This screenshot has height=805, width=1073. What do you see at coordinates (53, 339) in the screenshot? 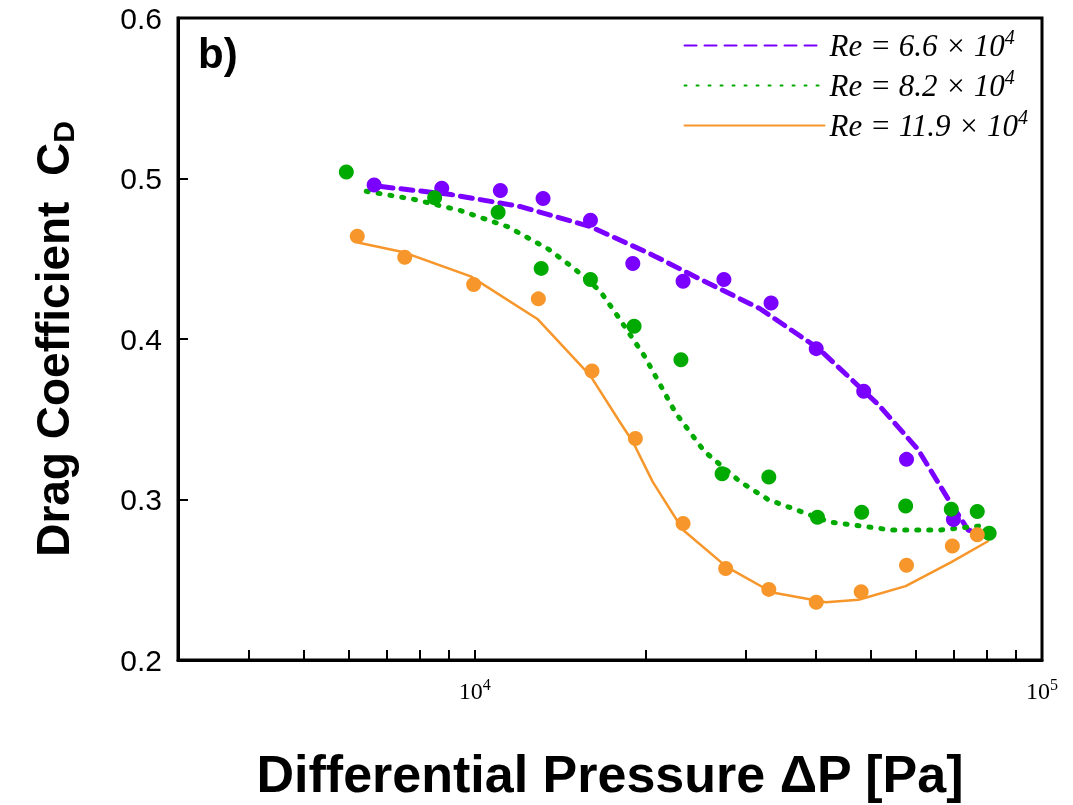
I see `y-axis-title: Drag Coefficient CD` at bounding box center [53, 339].